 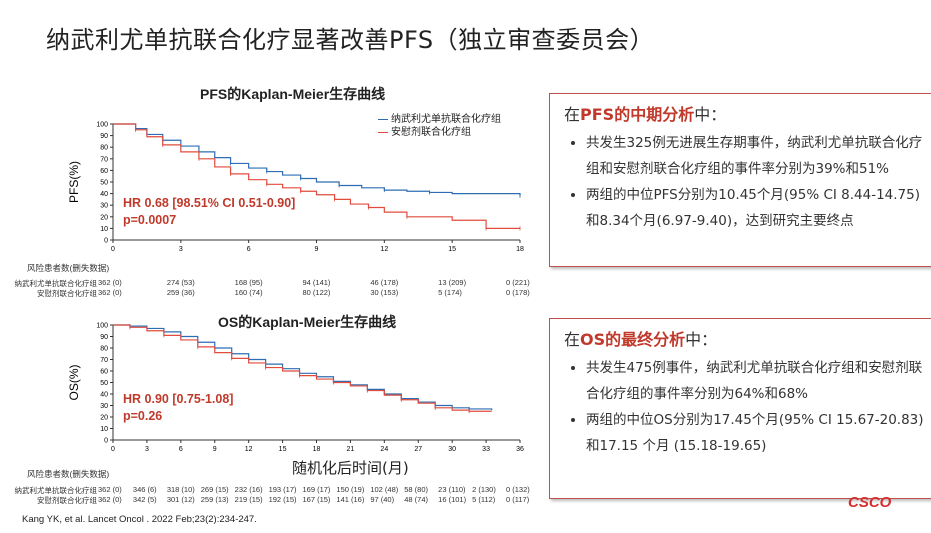 What do you see at coordinates (178, 407) in the screenshot?
I see `os-hr-annotation: HR 0.90 [0.75-1.08] p=0.26` at bounding box center [178, 407].